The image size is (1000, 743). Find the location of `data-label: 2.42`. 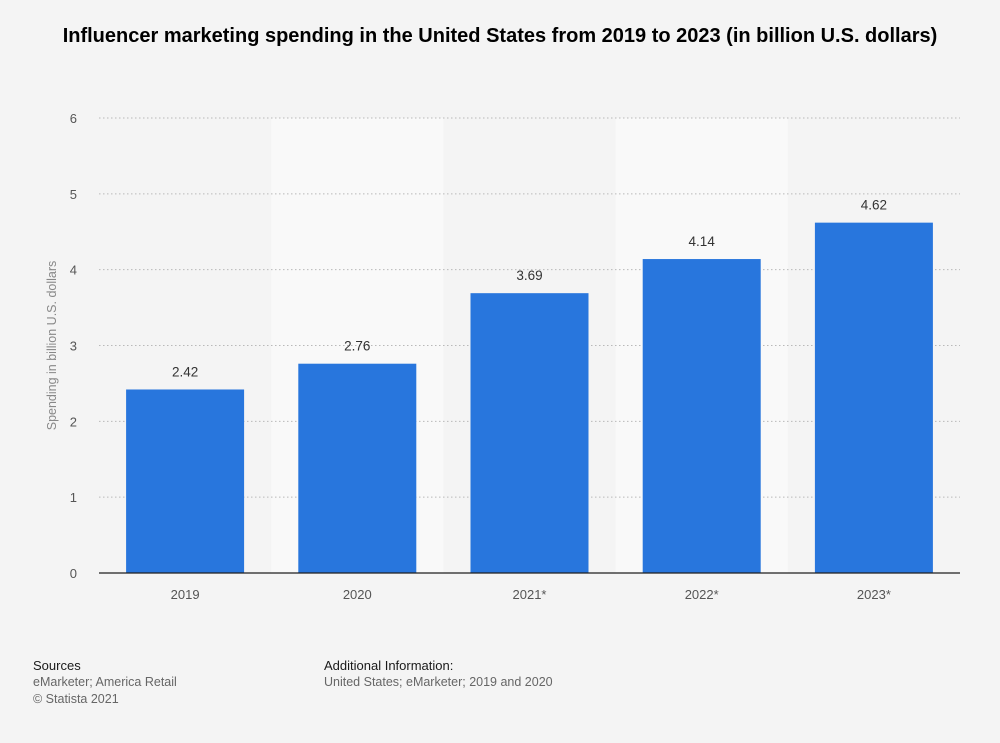

data-label: 2.42 is located at coordinates (185, 371).